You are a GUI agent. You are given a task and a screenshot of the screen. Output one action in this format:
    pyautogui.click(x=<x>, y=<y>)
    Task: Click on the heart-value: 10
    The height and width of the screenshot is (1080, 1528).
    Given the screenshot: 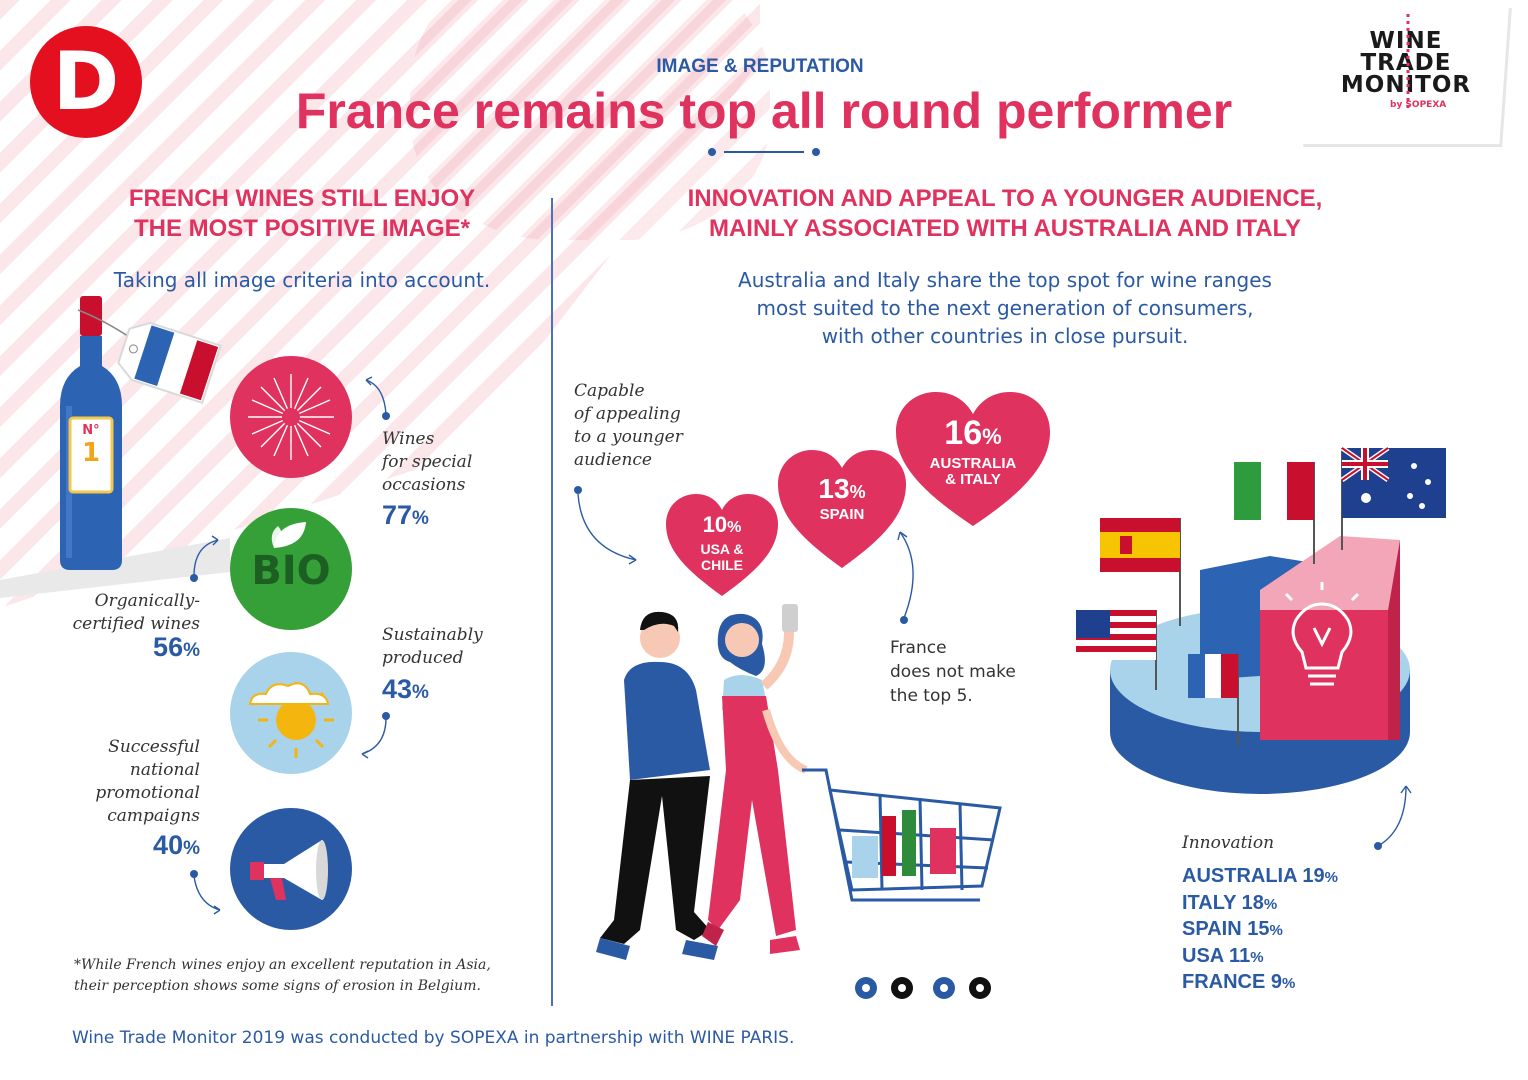 What is the action you would take?
    pyautogui.click(x=715, y=524)
    